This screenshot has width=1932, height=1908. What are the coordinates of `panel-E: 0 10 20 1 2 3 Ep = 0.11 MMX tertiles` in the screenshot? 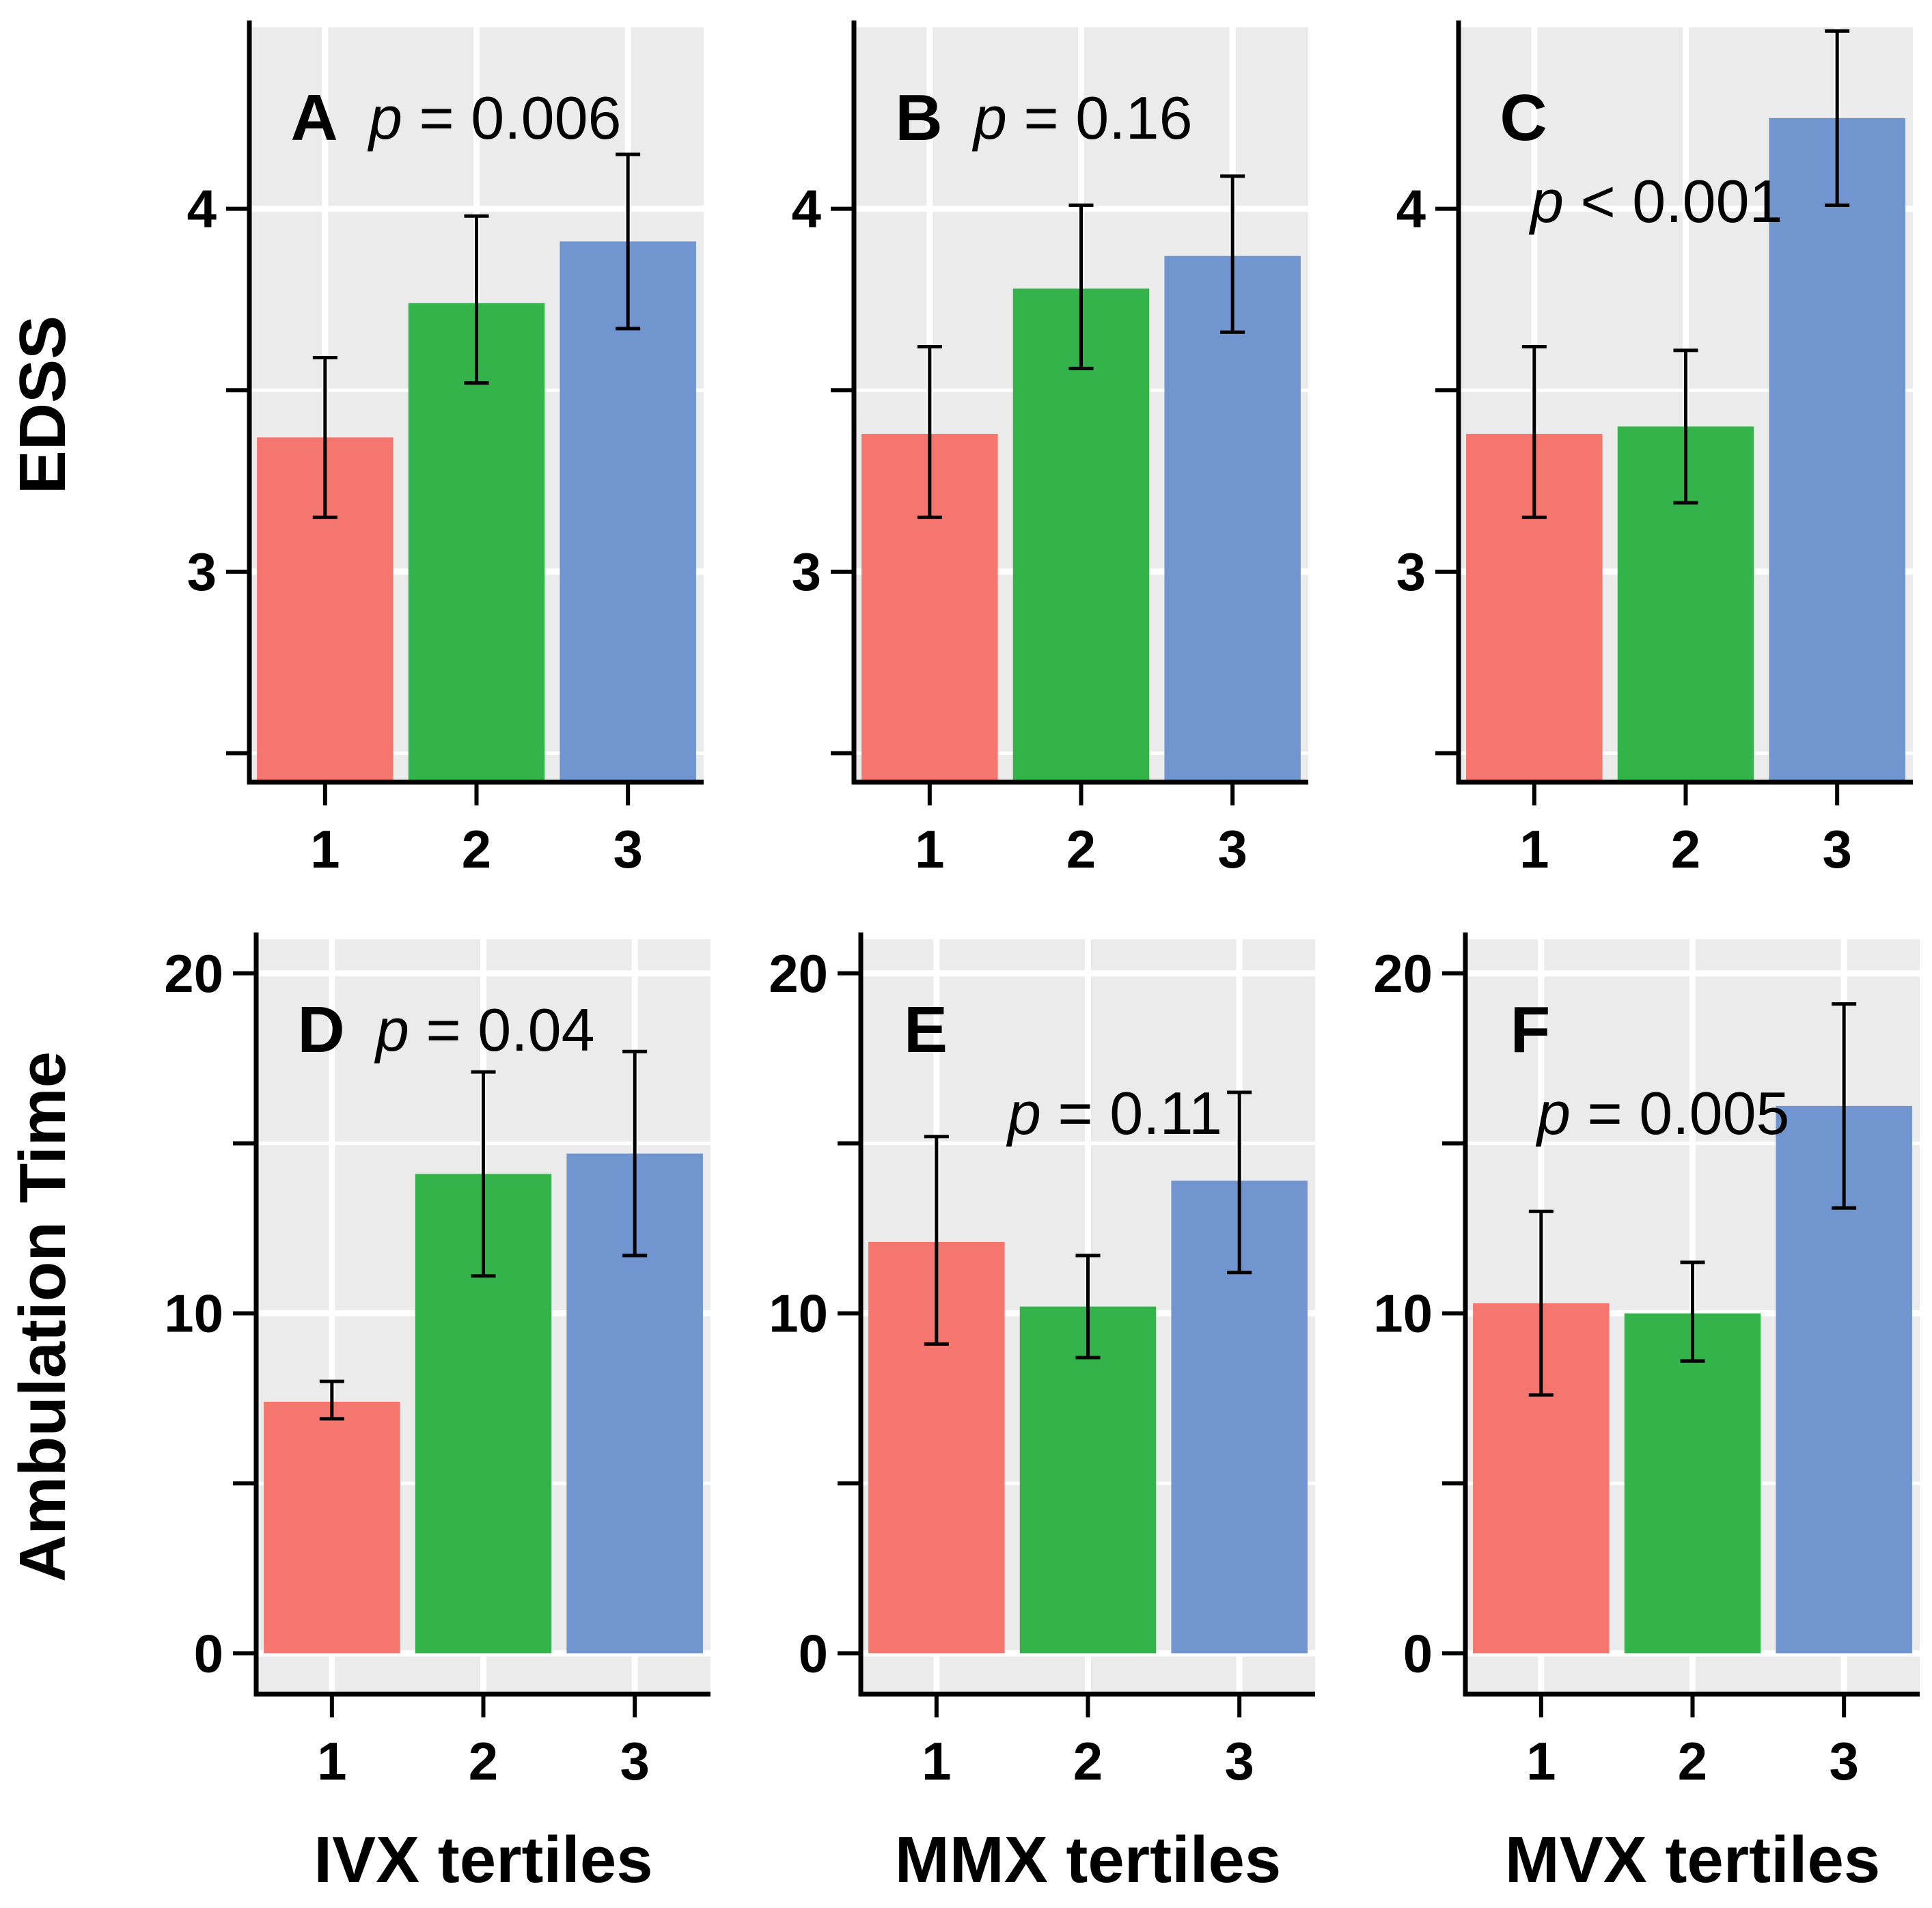 It's located at (1042, 1414).